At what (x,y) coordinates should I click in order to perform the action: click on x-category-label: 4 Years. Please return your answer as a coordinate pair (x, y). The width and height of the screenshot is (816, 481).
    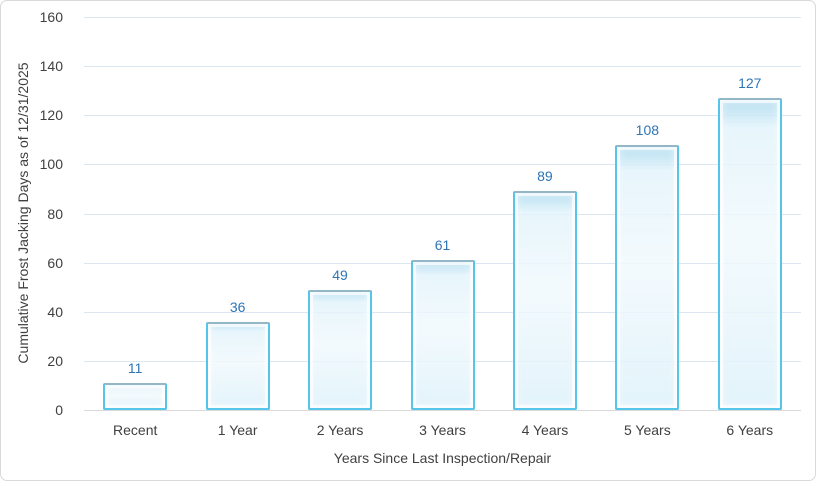
    Looking at the image, I should click on (545, 430).